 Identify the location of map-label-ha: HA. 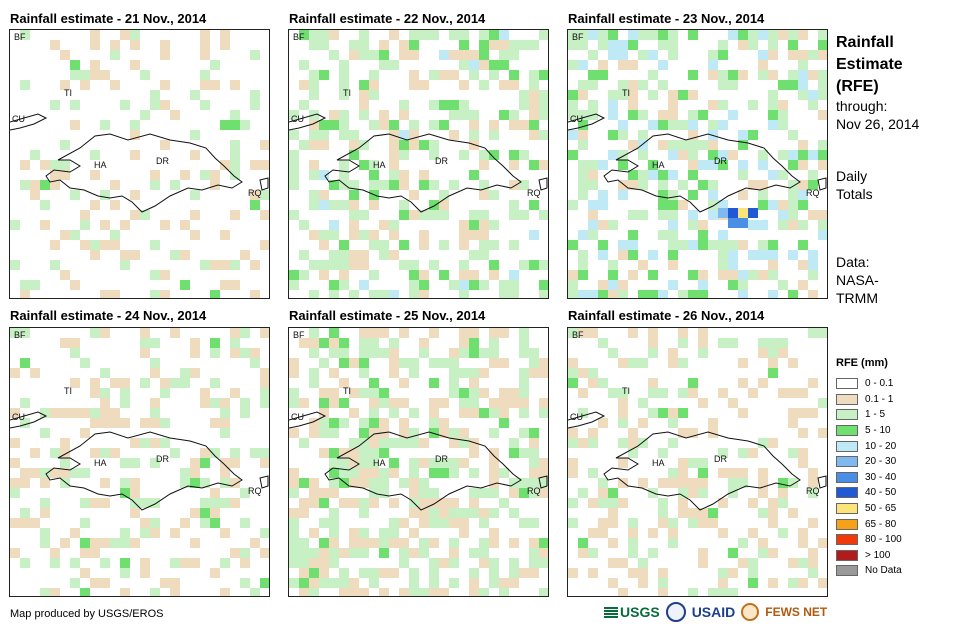
(100, 463).